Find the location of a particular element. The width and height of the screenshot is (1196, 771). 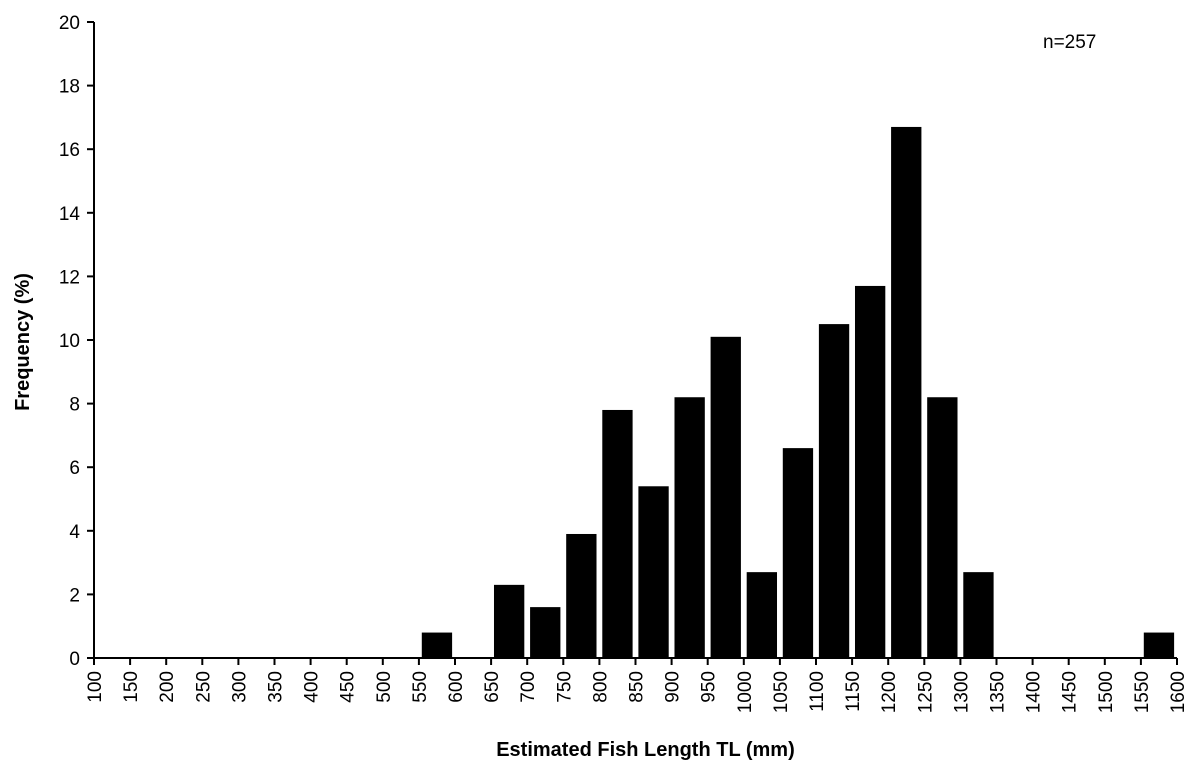

x-tick-label: 800 is located at coordinates (600, 687).